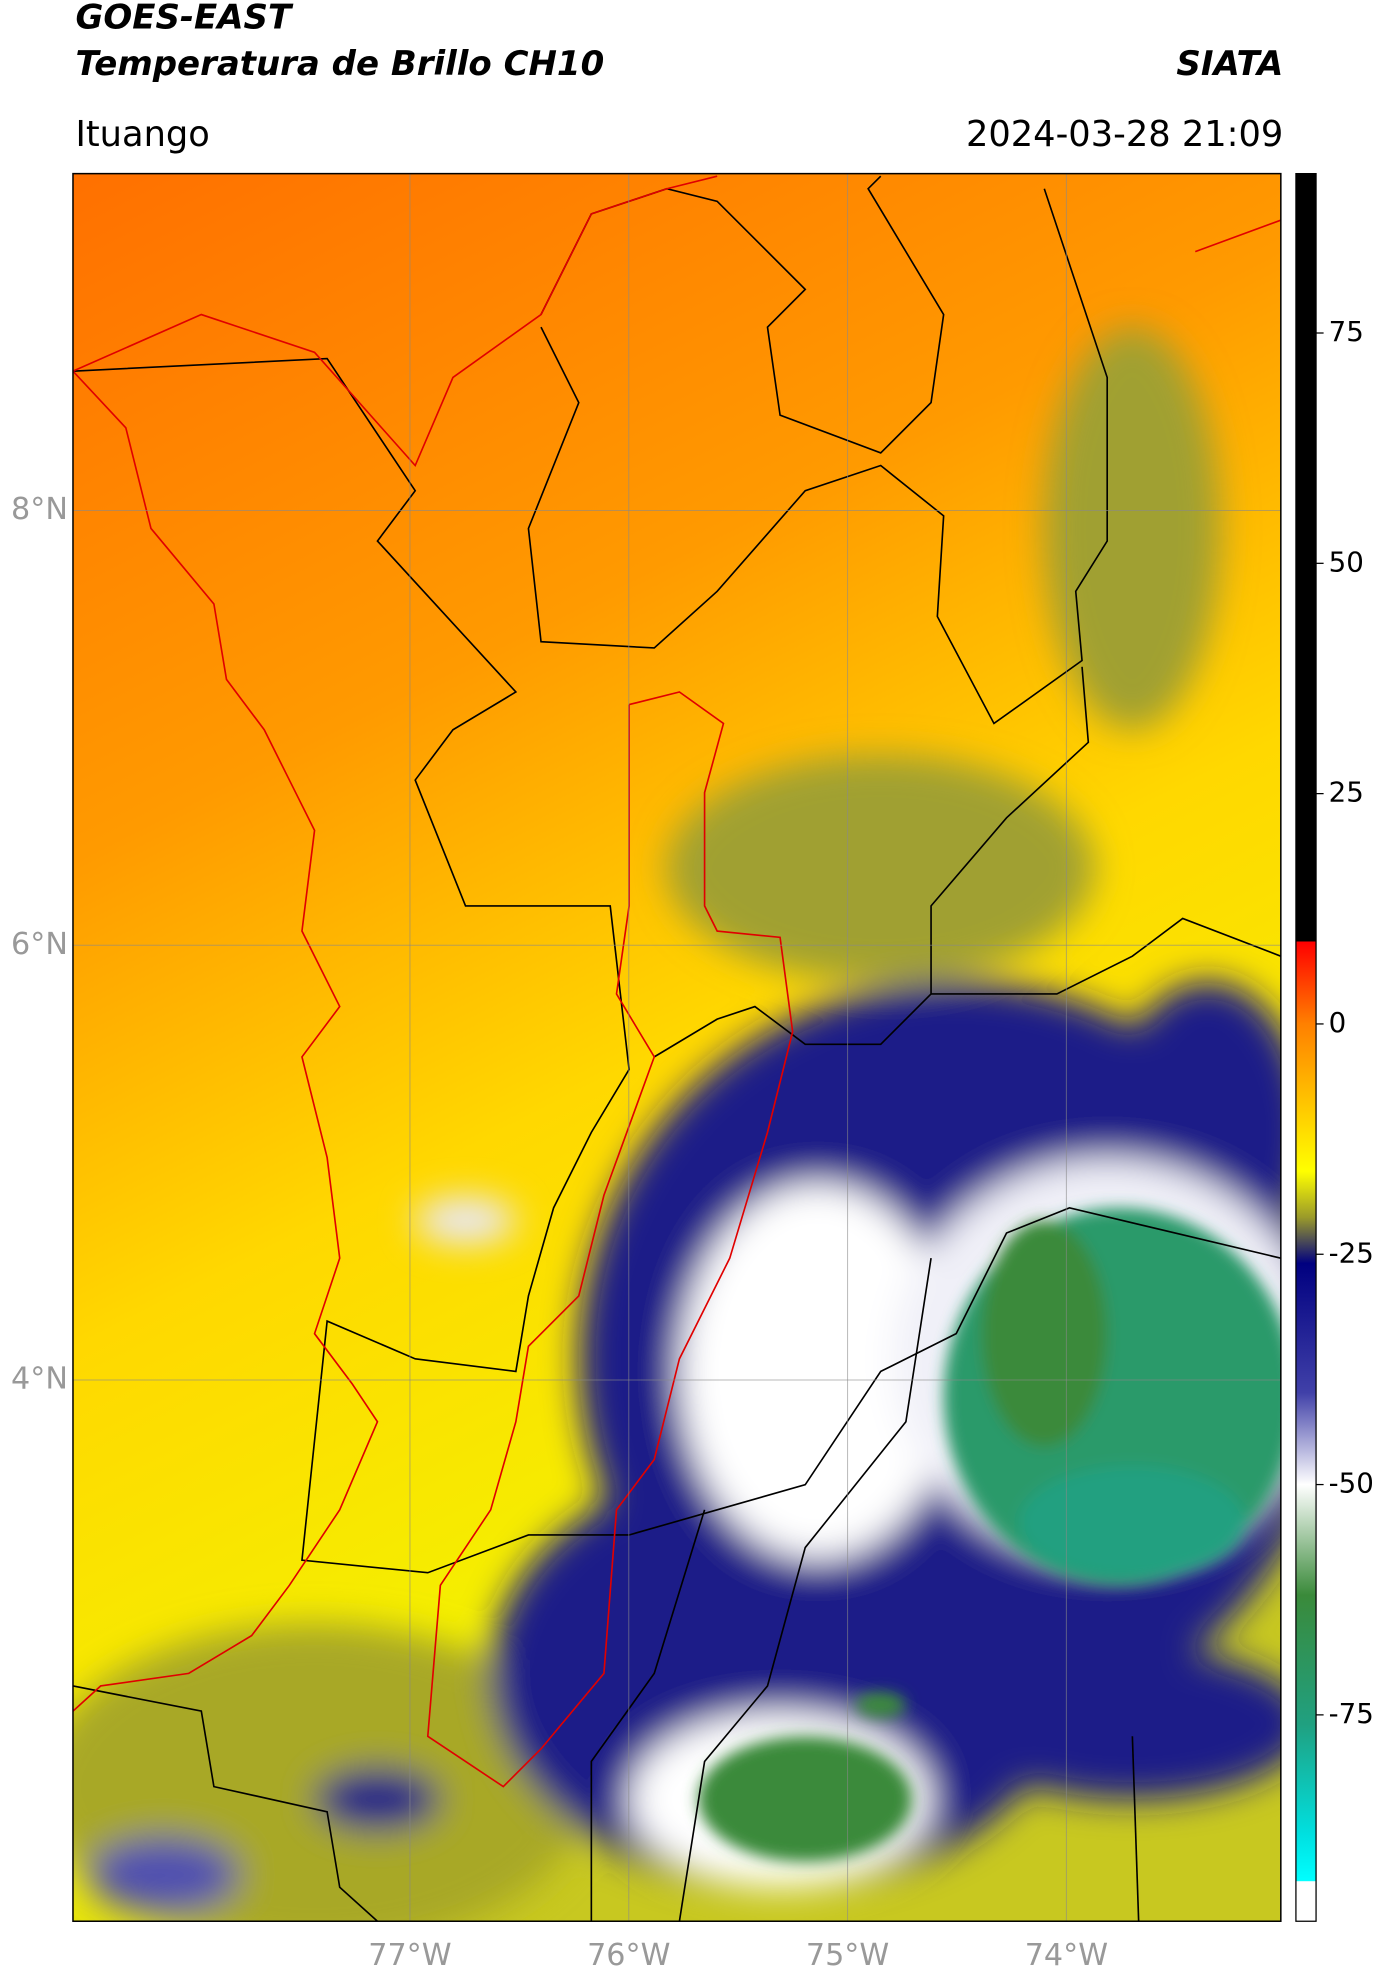  What do you see at coordinates (1351, 1252) in the screenshot?
I see `colorbar-tick-label: -25` at bounding box center [1351, 1252].